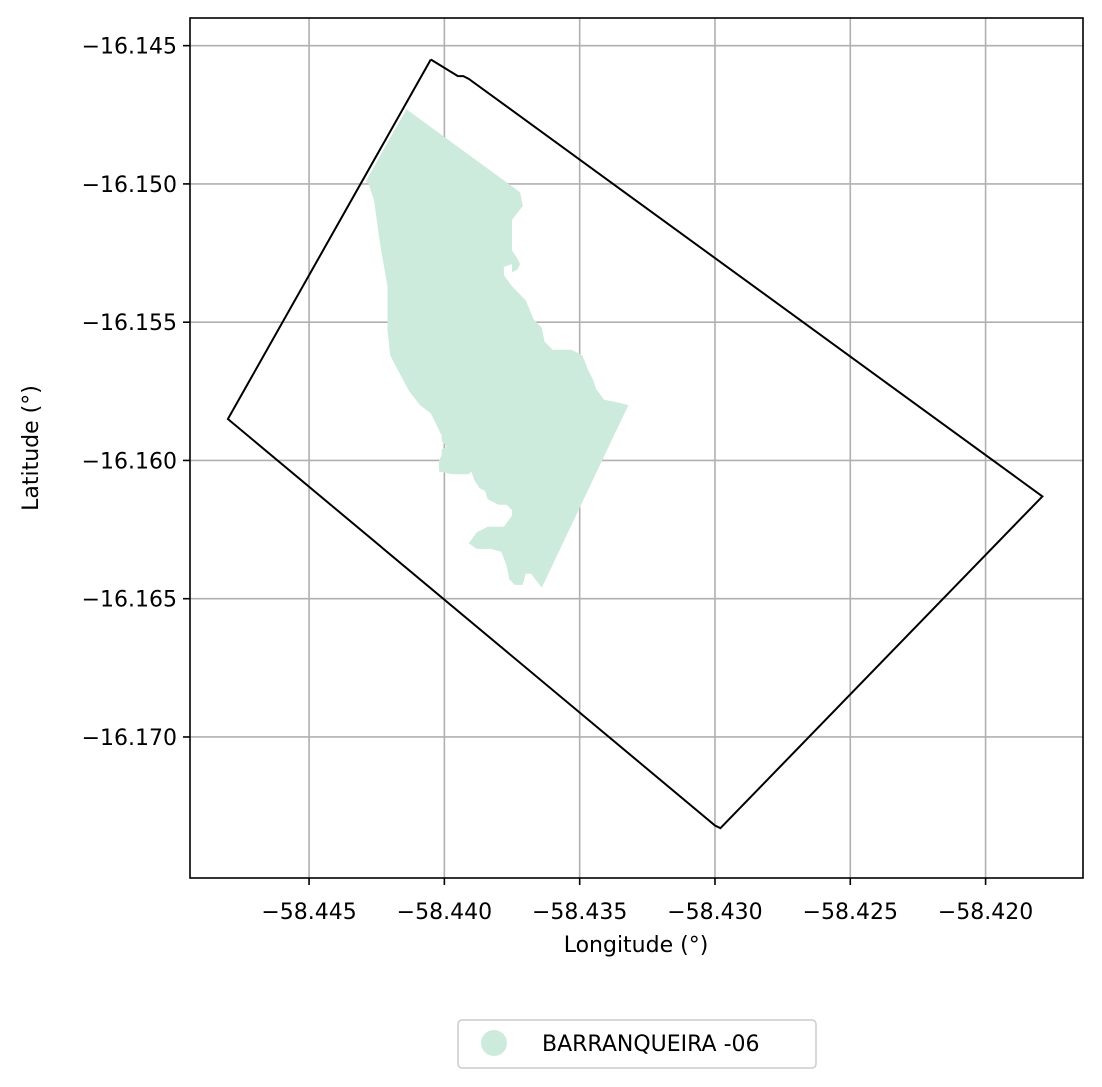 The image size is (1102, 1087). I want to click on legend-label-barranqueira-06: BARRANQUEIRA -06, so click(651, 1044).